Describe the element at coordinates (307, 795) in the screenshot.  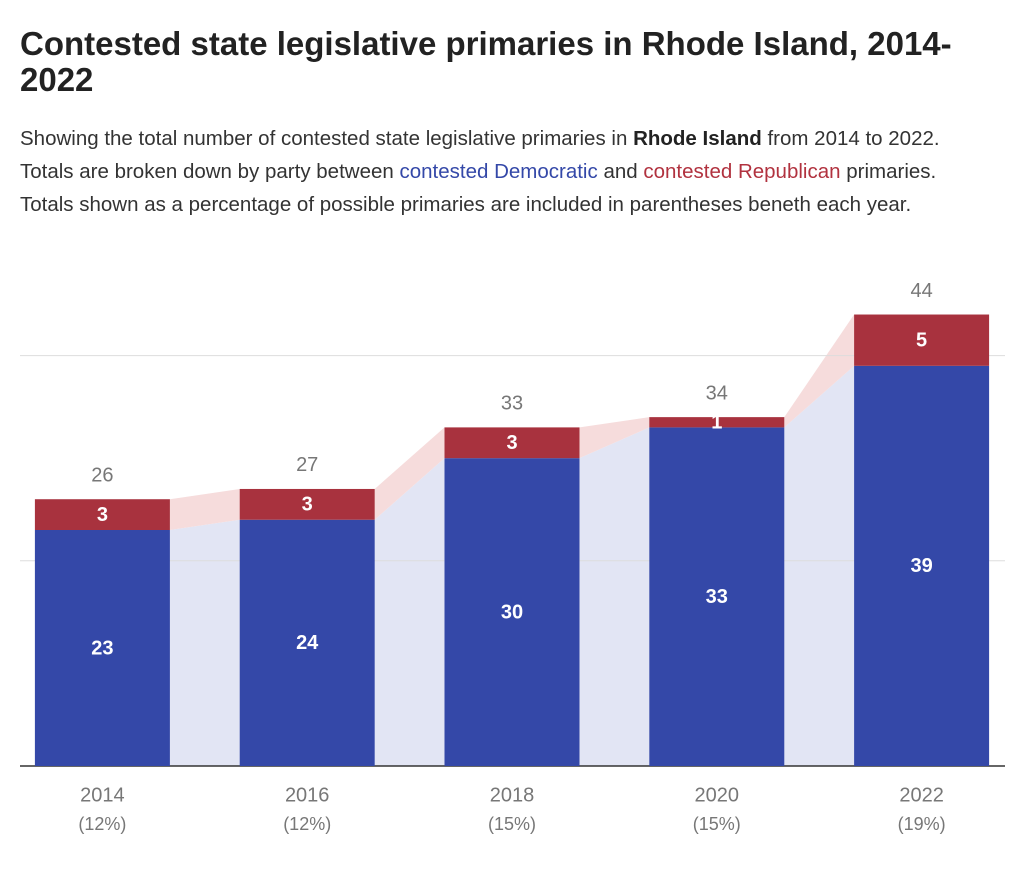
I see `x-tick-label: 2016` at that location.